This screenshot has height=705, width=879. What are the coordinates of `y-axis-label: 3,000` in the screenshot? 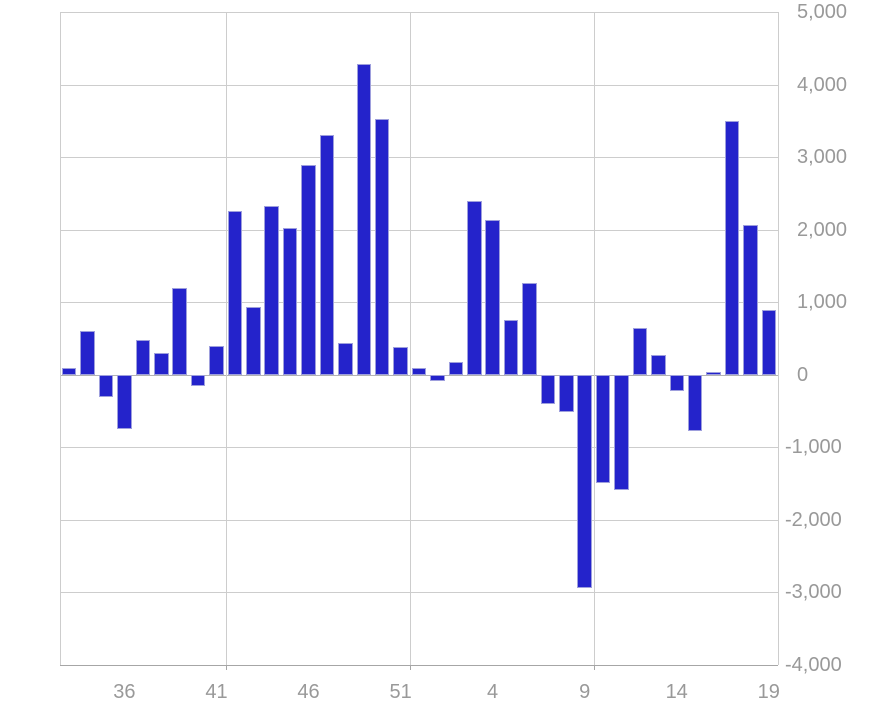 It's located at (822, 157).